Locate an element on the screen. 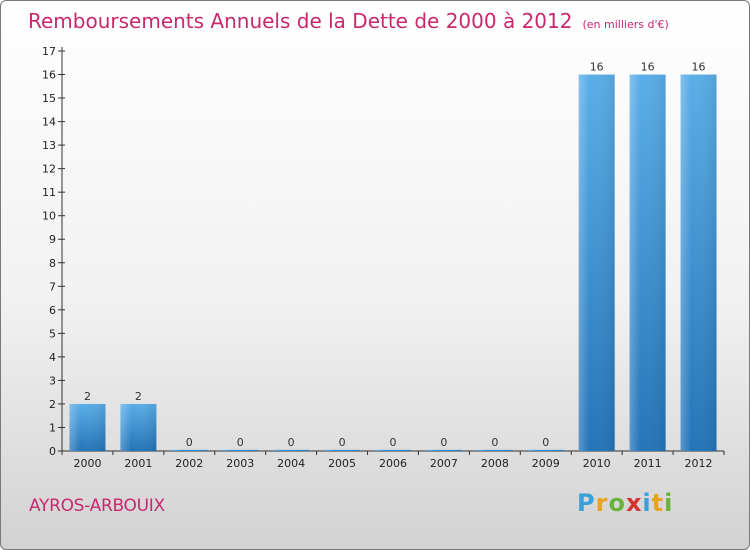 The width and height of the screenshot is (750, 550). unit-label: (en milliers d'€) is located at coordinates (625, 24).